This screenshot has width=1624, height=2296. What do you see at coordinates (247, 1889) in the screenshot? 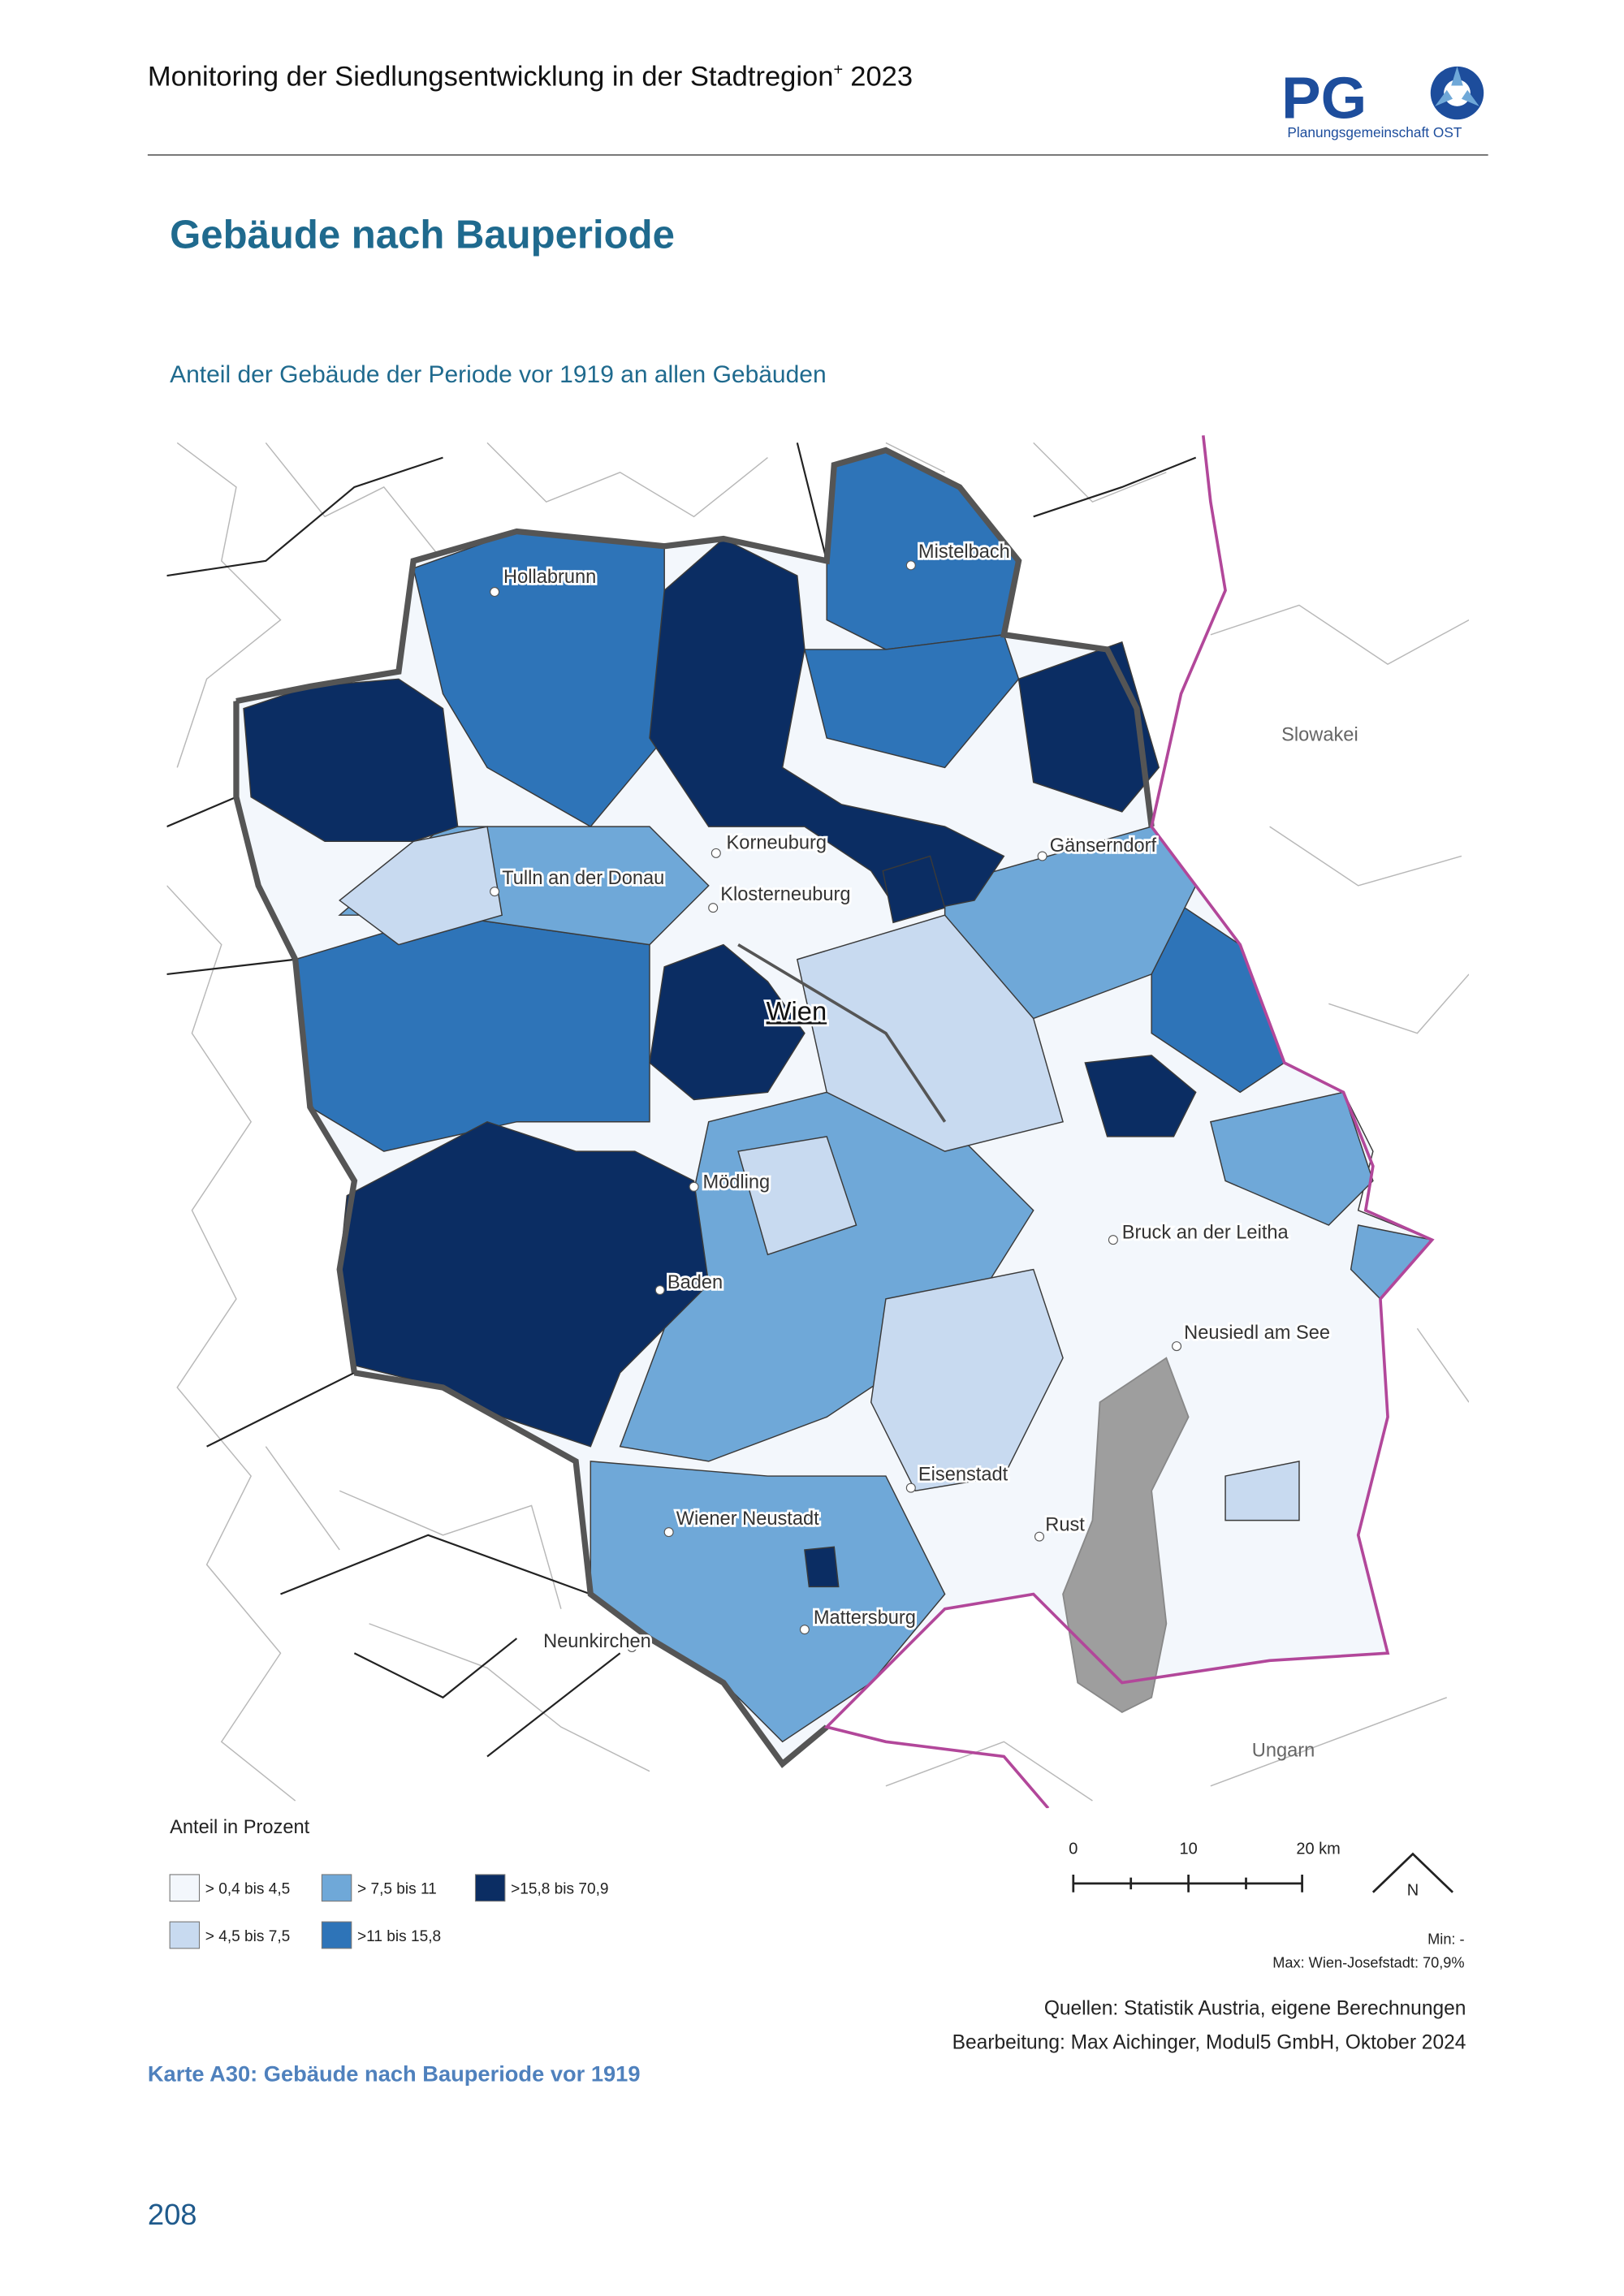
I see `legend-label: > 0,4 bis 4,5` at bounding box center [247, 1889].